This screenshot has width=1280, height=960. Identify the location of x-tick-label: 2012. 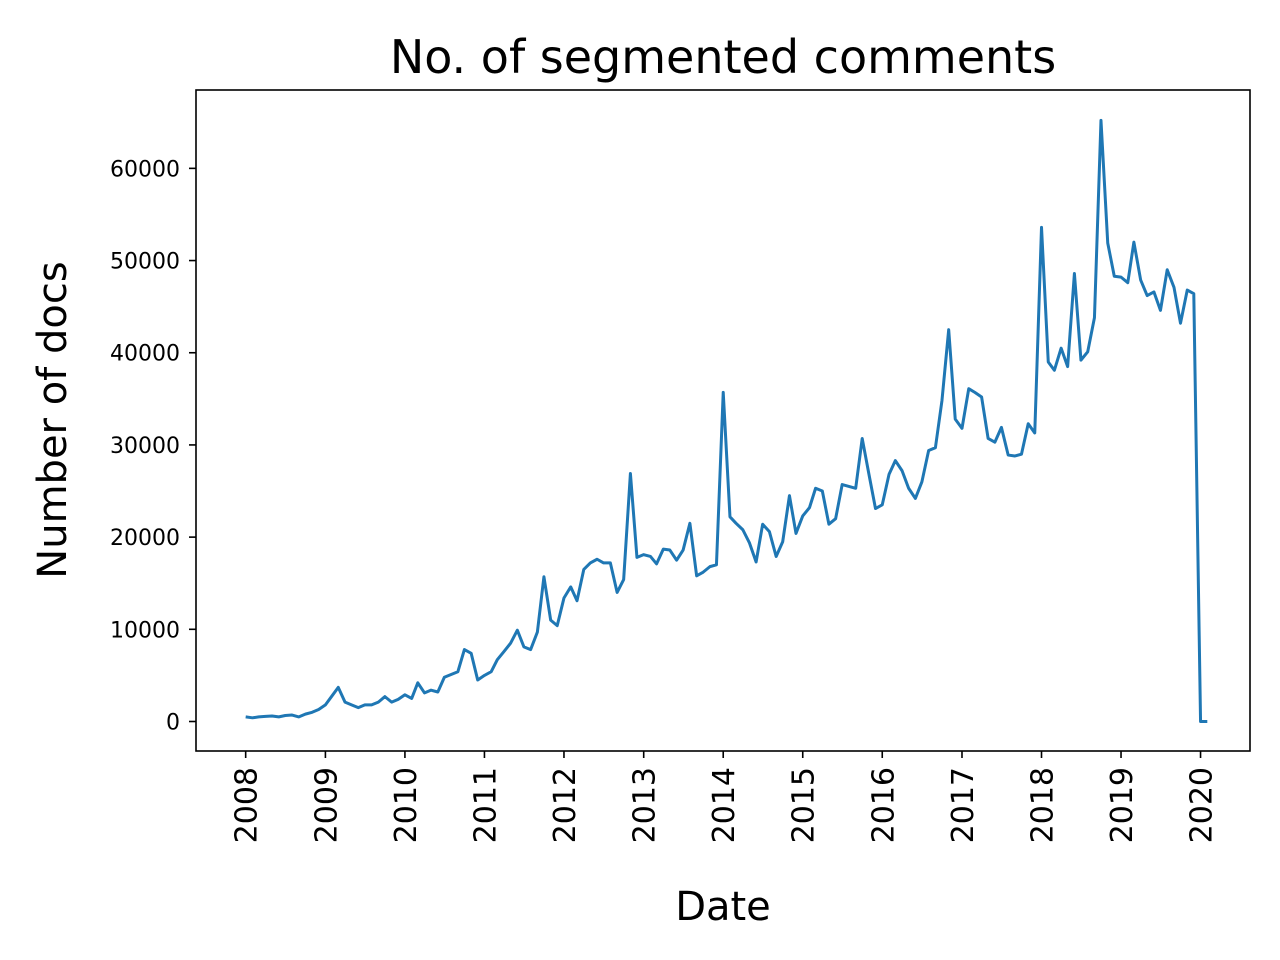
(565, 805).